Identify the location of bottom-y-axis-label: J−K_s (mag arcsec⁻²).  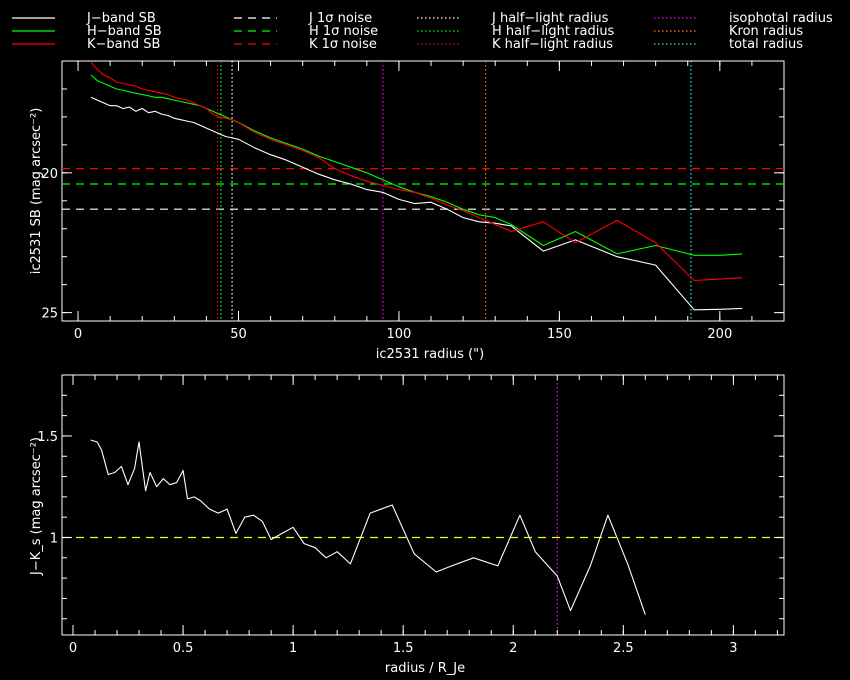
(36, 506).